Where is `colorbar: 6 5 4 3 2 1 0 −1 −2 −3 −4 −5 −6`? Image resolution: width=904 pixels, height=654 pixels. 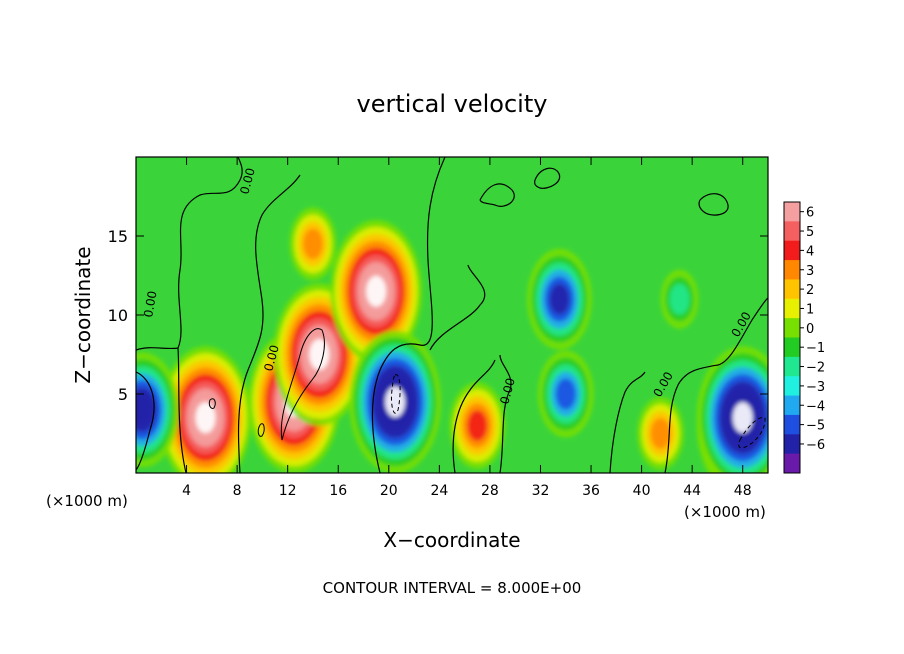 colorbar: 6 5 4 3 2 1 0 −1 −2 −3 −4 −5 −6 is located at coordinates (804, 337).